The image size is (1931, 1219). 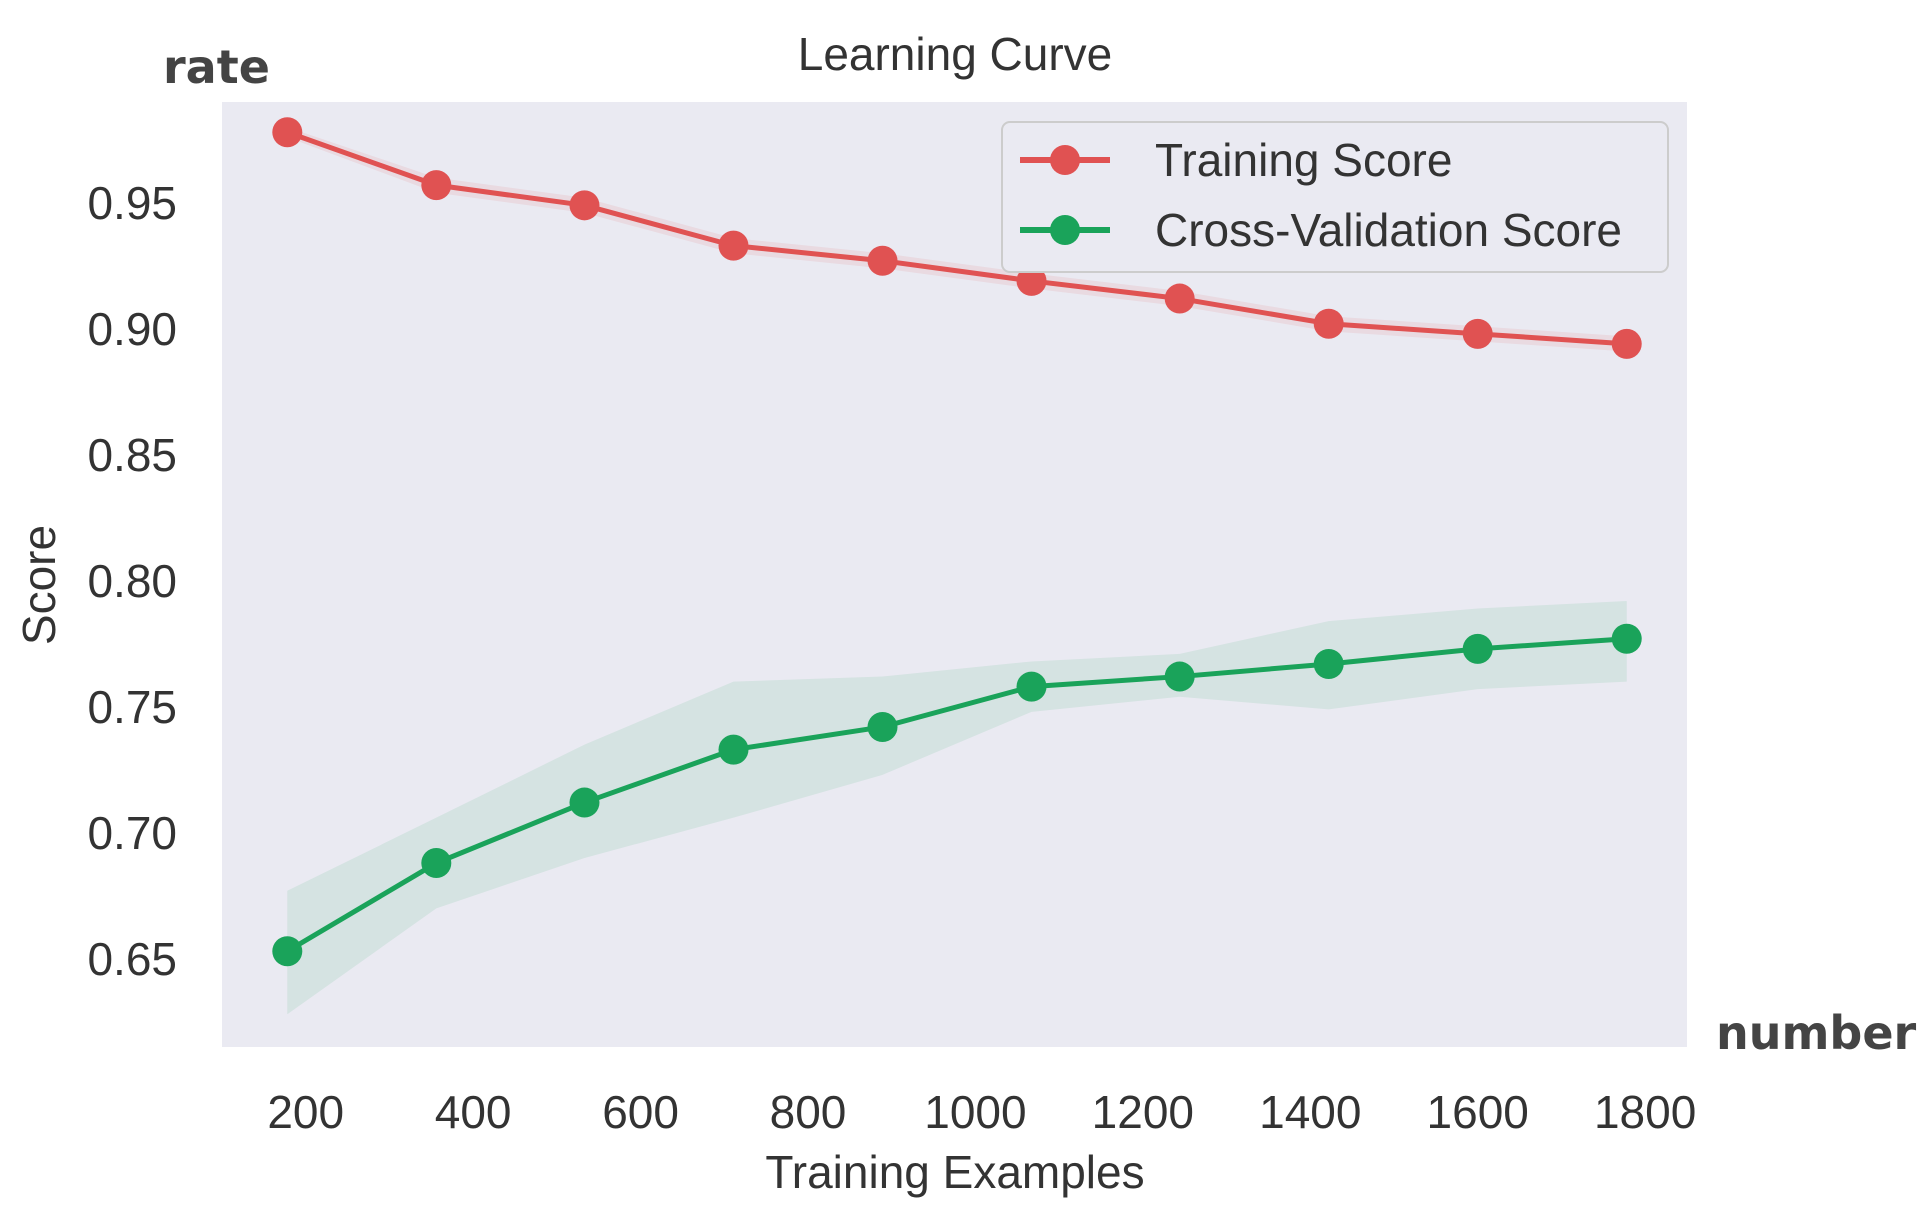 What do you see at coordinates (640, 1112) in the screenshot?
I see `x-tick-label-2: 600` at bounding box center [640, 1112].